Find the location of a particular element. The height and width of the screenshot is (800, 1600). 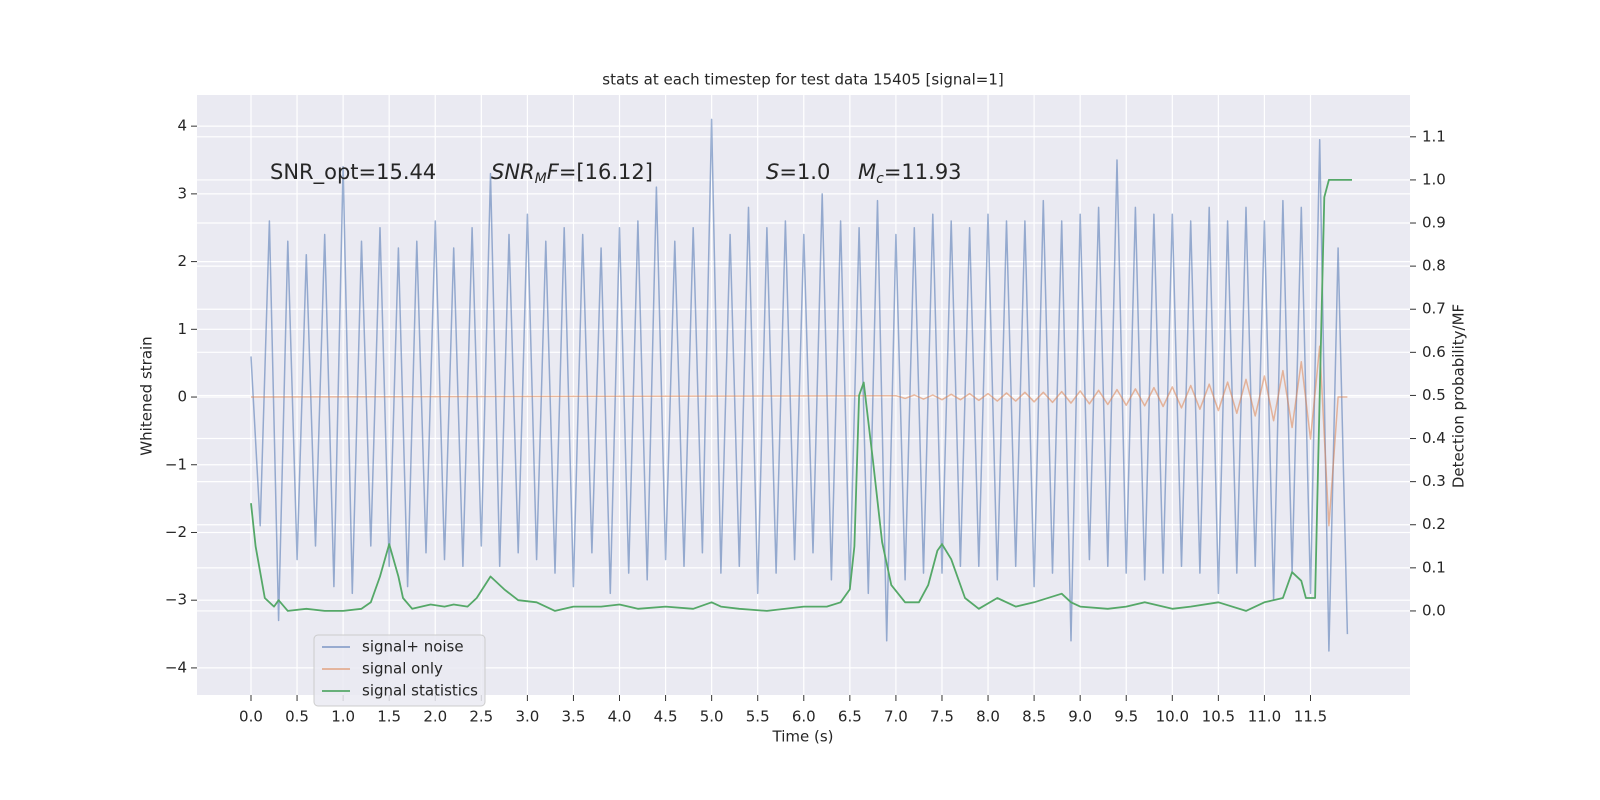

x-tick-label: 1.0 is located at coordinates (343, 717).